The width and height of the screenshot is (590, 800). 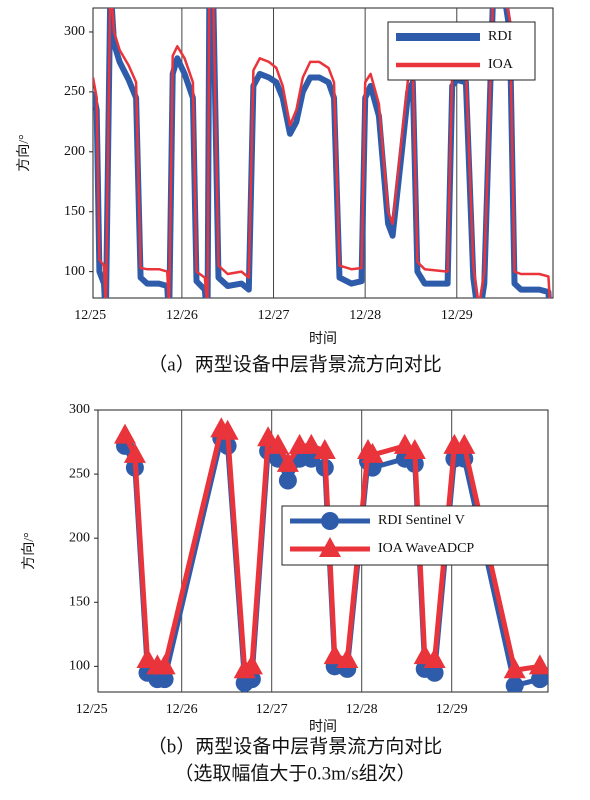 What do you see at coordinates (295, 746) in the screenshot?
I see `caption: （b）两型设备中层背景流方向对比` at bounding box center [295, 746].